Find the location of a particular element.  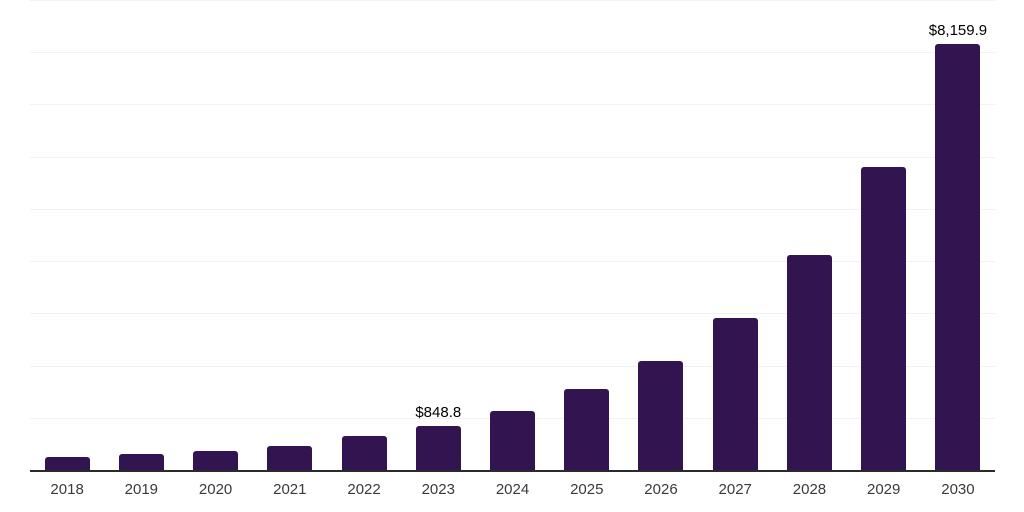

x-tick-label: 2020 is located at coordinates (215, 489).